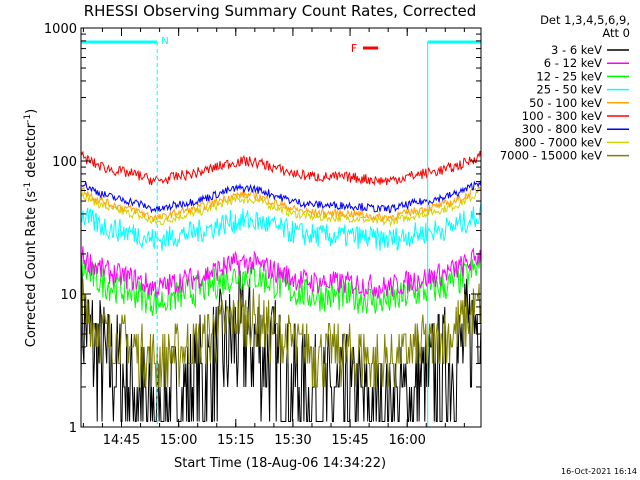  I want to click on series-line-50-100keV, so click(281, 204).